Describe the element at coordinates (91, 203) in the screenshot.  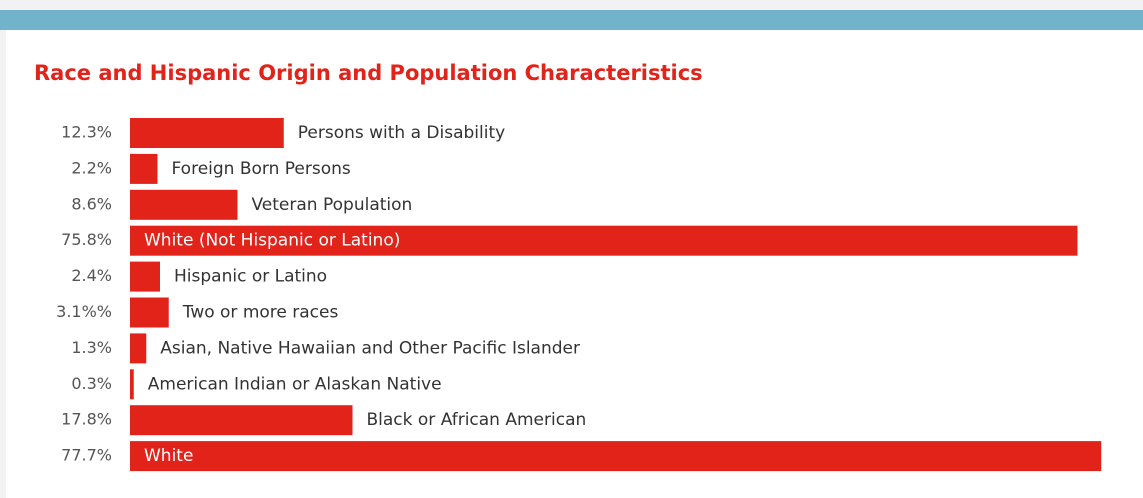
I see `value-label: 8.6%` at that location.